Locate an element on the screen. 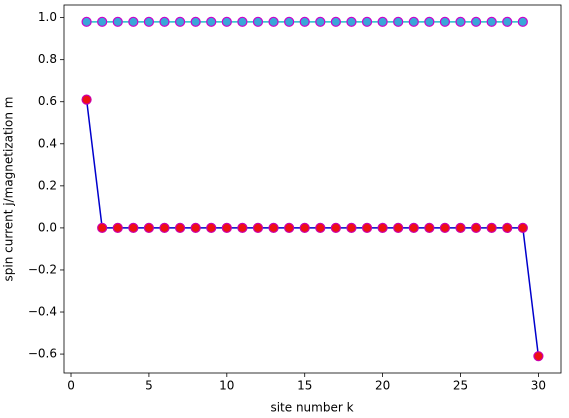 Image resolution: width=569 pixels, height=418 pixels. y-tick-label: −0.2 is located at coordinates (42, 269).